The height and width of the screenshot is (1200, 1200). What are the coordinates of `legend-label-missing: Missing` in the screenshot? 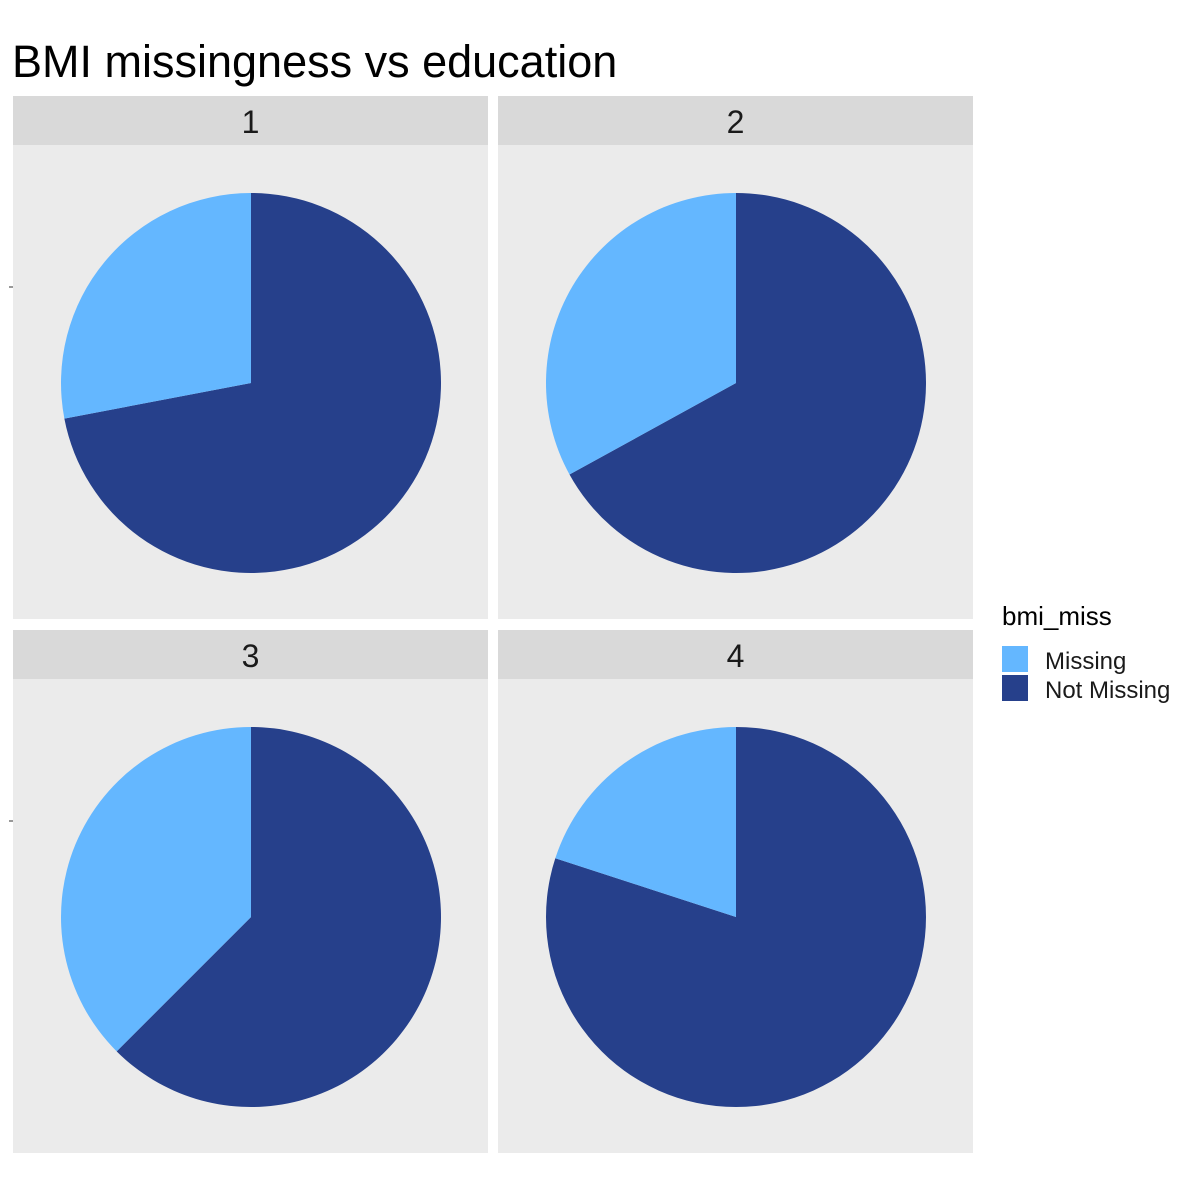 It's located at (1085, 661).